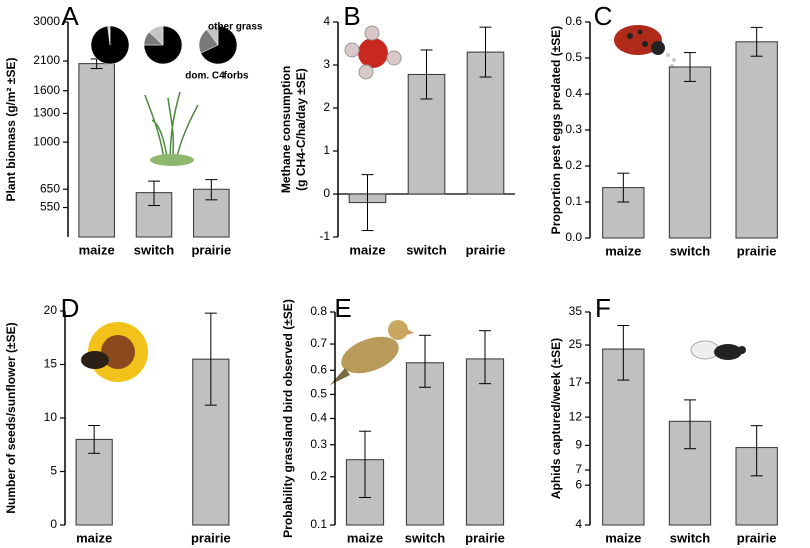 The height and width of the screenshot is (548, 810). Describe the element at coordinates (556, 418) in the screenshot. I see `y-axis-label: Aphids captured/week (±SE)` at that location.